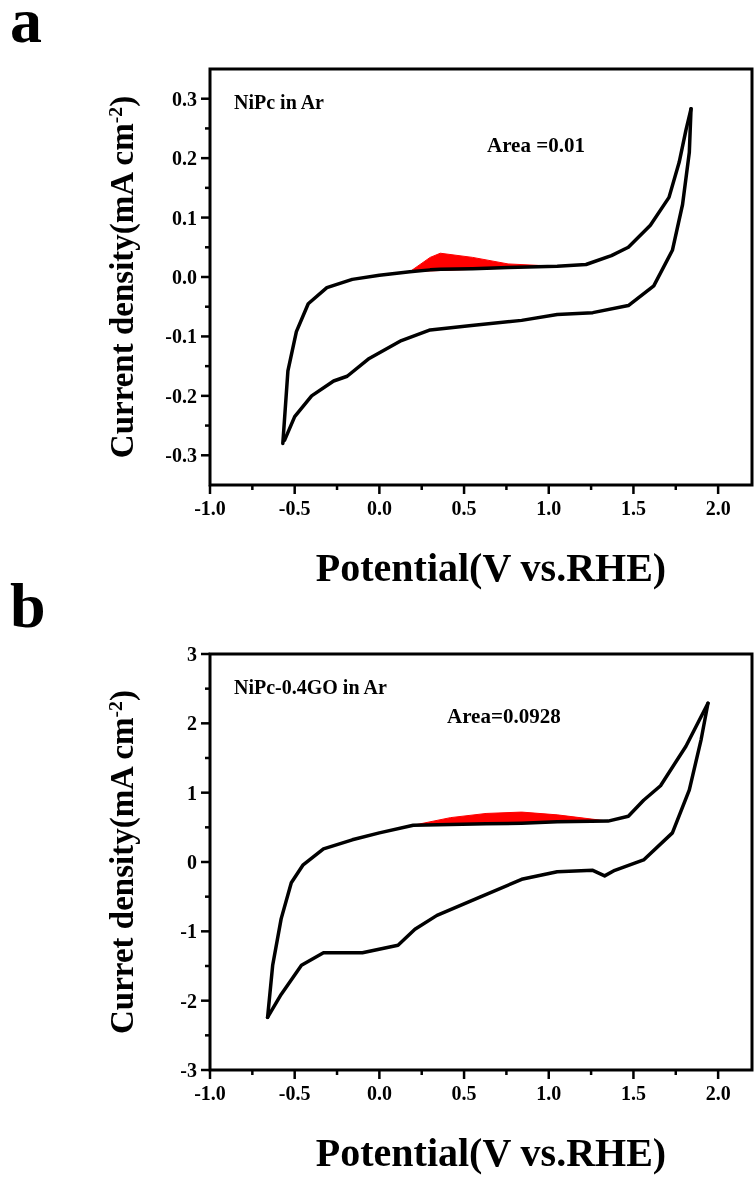 Image resolution: width=755 pixels, height=1180 pixels. Describe the element at coordinates (279, 102) in the screenshot. I see `annotation: NiPc in Ar` at that location.